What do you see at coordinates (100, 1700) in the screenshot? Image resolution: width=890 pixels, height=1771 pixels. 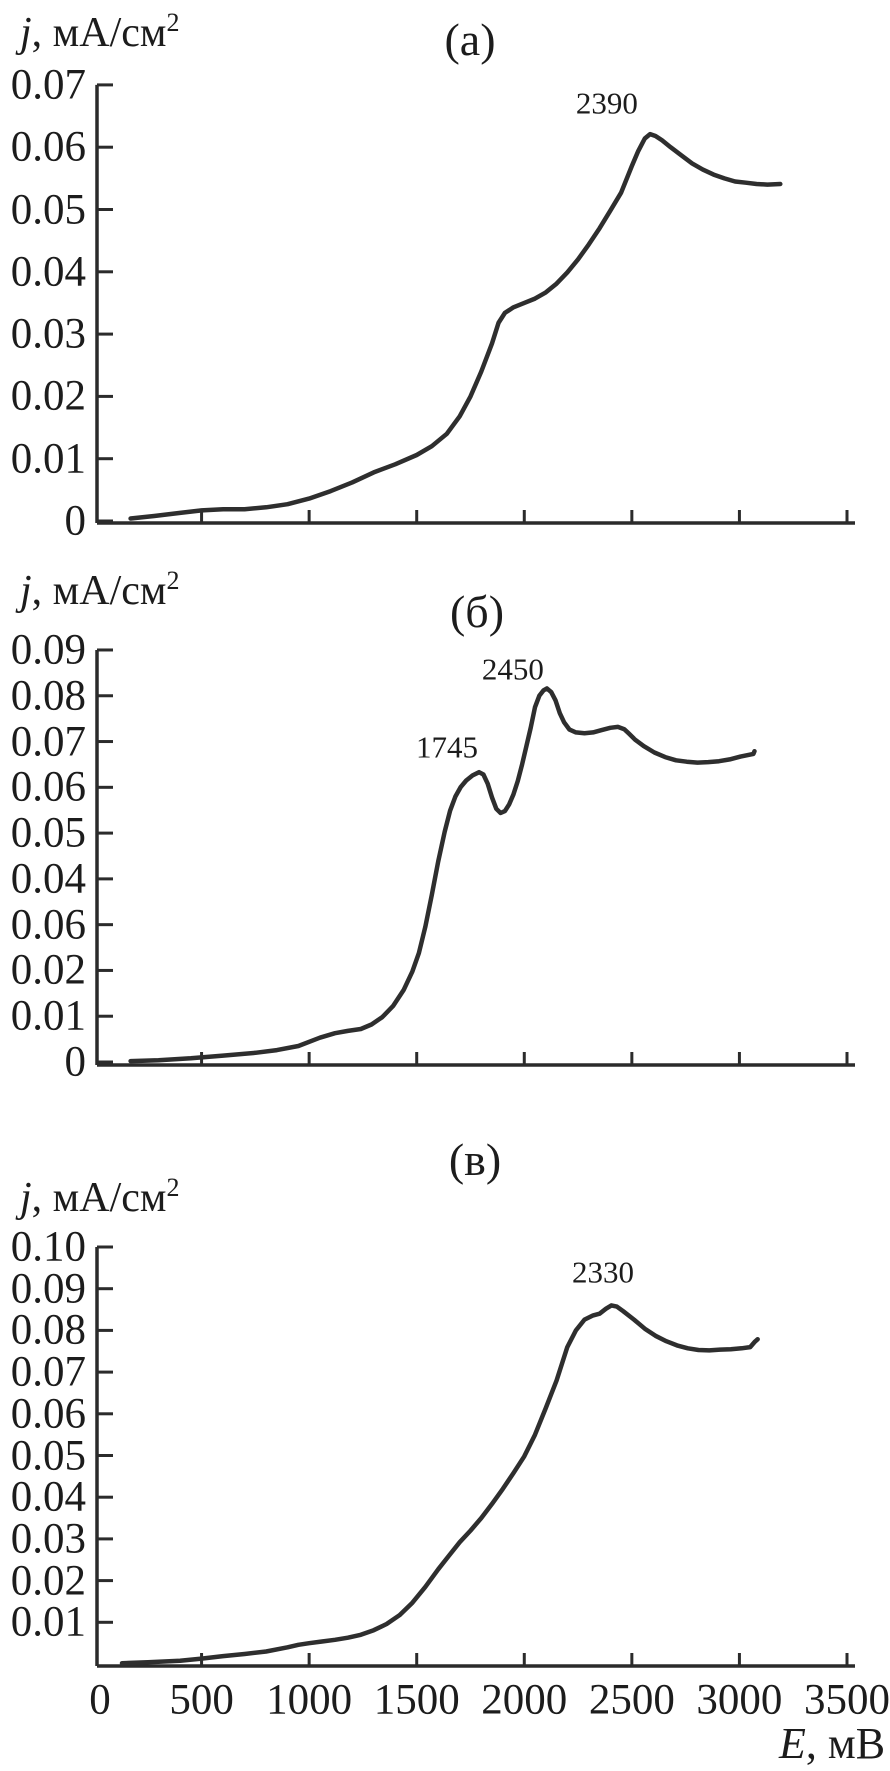 I see `x-tick-label: 0` at bounding box center [100, 1700].